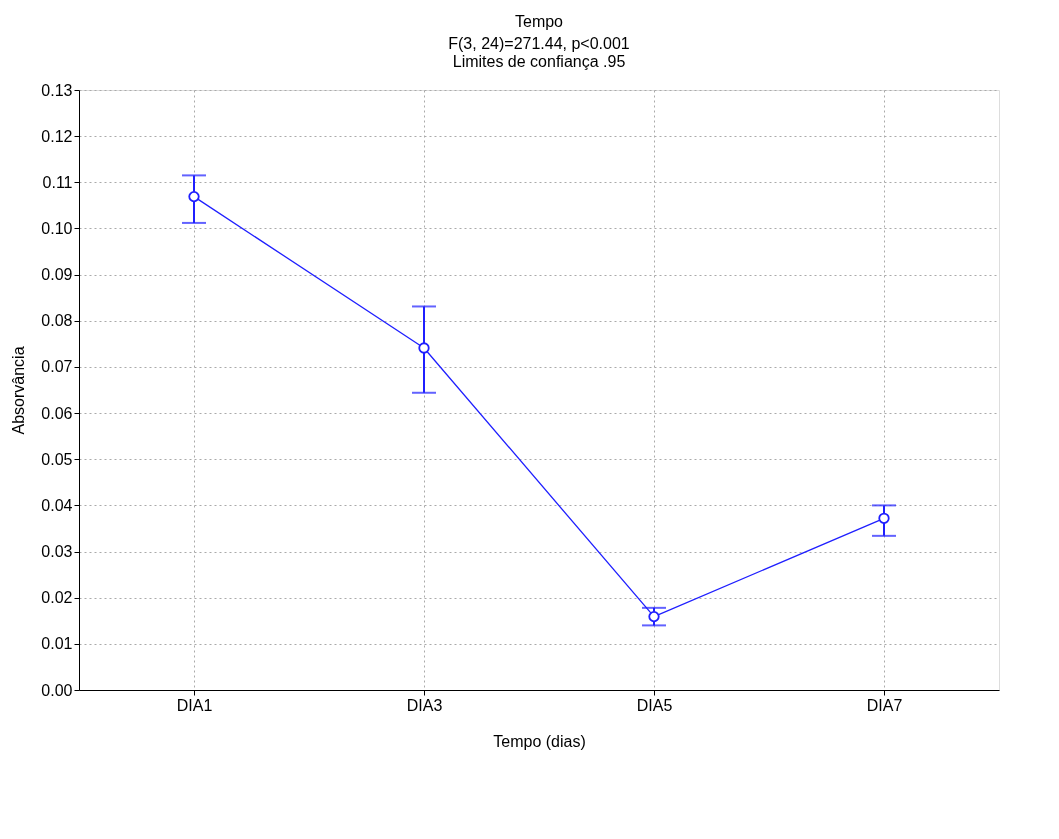 The width and height of the screenshot is (1059, 839). I want to click on y-tick-label: 0.07, so click(57, 367).